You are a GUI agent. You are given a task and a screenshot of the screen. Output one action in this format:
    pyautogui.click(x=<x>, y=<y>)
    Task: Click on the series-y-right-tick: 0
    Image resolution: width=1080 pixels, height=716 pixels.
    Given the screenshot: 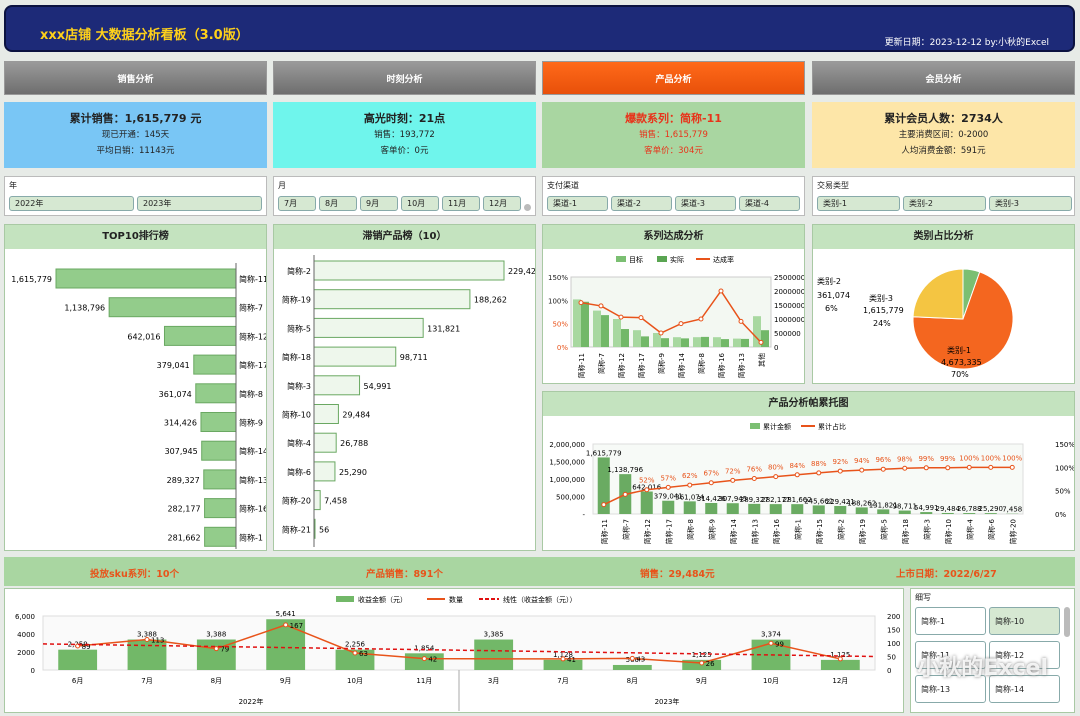 What is the action you would take?
    pyautogui.click(x=776, y=348)
    